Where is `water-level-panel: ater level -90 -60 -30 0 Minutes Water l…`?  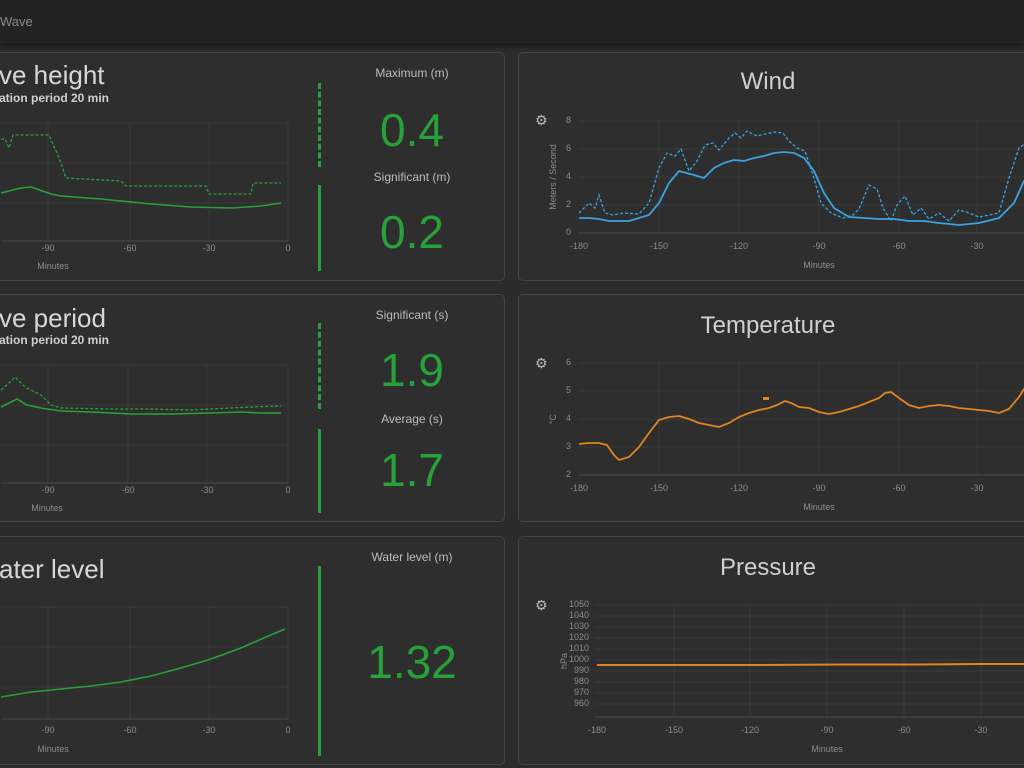 water-level-panel: ater level -90 -60 -30 0 Minutes Water l… is located at coordinates (252, 650).